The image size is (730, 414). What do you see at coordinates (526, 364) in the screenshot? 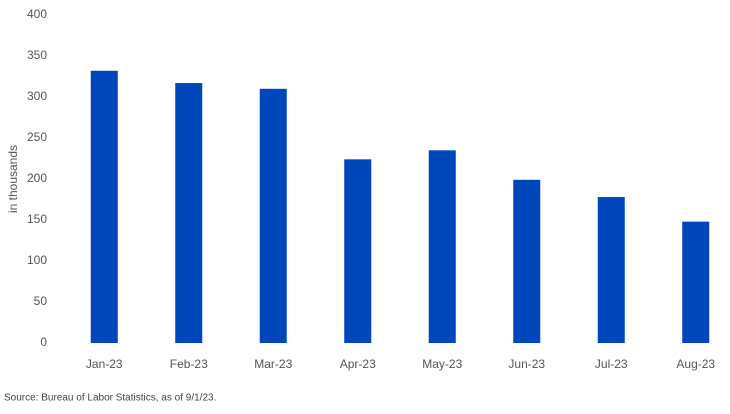
I see `x-tick-label: Jun-23` at bounding box center [526, 364].